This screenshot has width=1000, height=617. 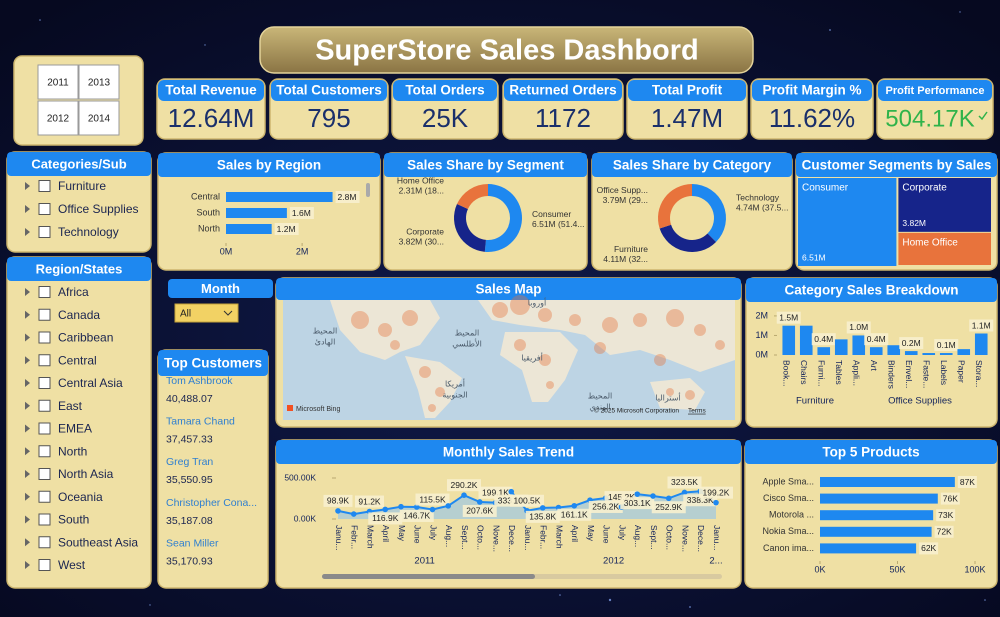 I want to click on value-label: 116.9K, so click(x=385, y=518).